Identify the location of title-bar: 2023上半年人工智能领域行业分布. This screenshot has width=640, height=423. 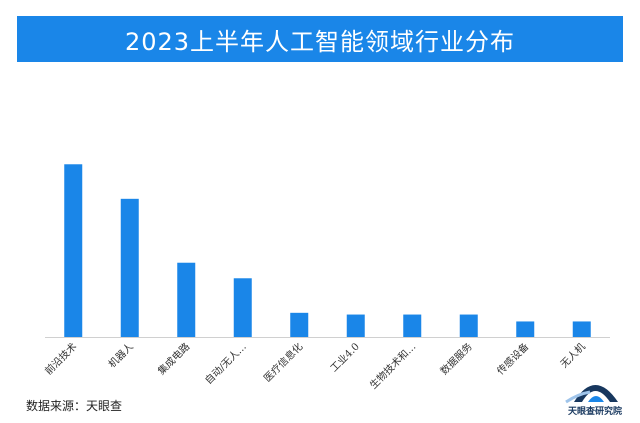
(320, 39).